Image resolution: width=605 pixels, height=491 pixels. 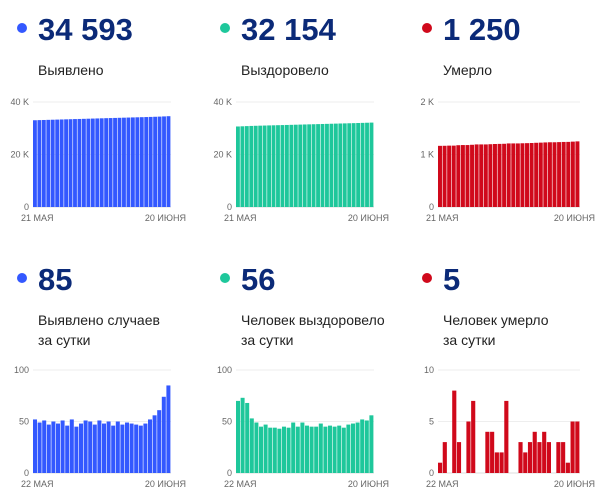 I want to click on y-tick-label: 20 K, so click(x=222, y=155).